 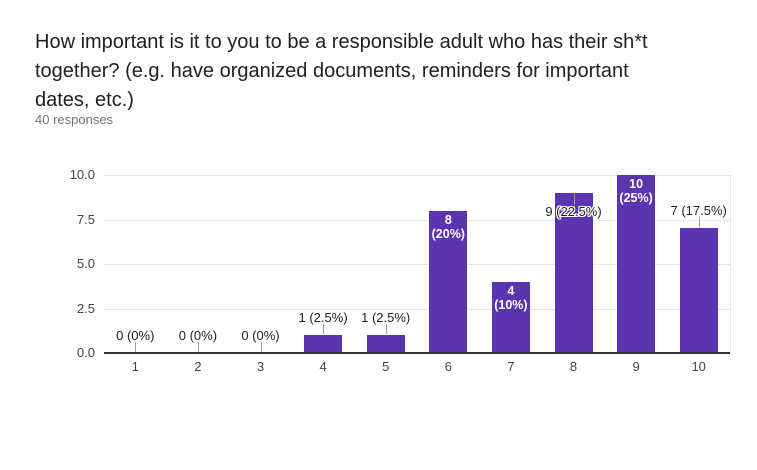 What do you see at coordinates (511, 290) in the screenshot?
I see `bar-value-count: 4` at bounding box center [511, 290].